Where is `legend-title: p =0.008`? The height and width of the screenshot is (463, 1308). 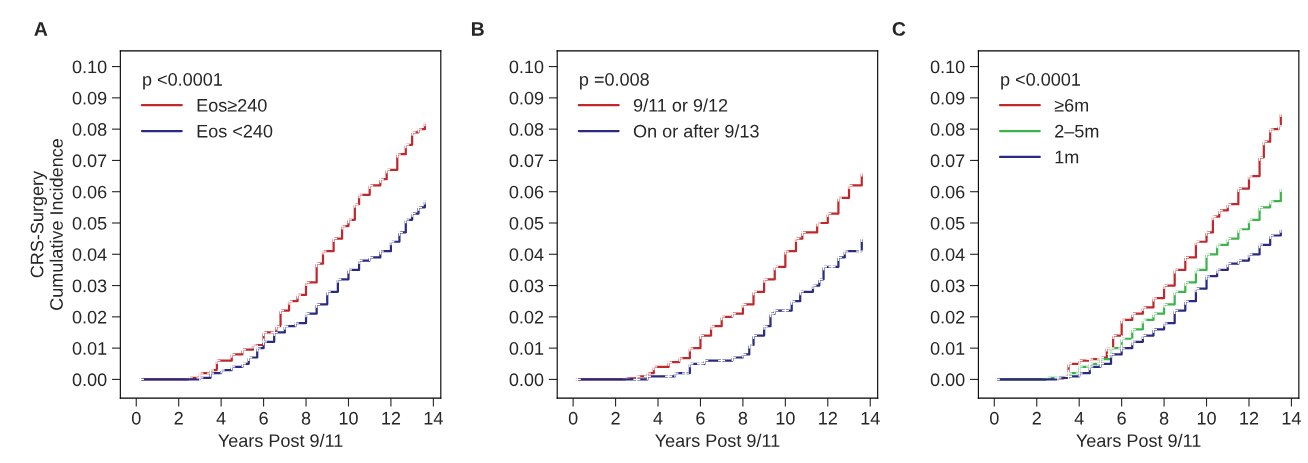
legend-title: p =0.008 is located at coordinates (614, 81).